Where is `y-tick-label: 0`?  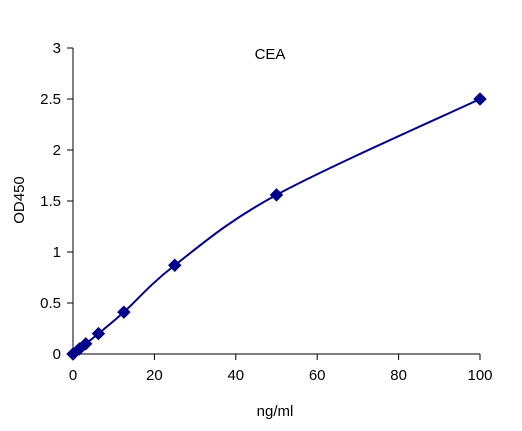 y-tick-label: 0 is located at coordinates (57, 354).